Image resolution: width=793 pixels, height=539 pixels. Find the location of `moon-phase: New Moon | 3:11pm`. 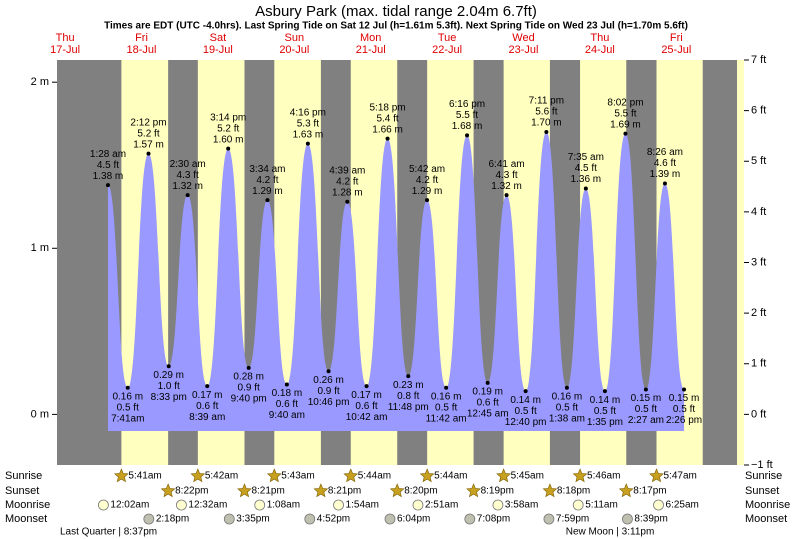

moon-phase: New Moon | 3:11pm is located at coordinates (610, 532).